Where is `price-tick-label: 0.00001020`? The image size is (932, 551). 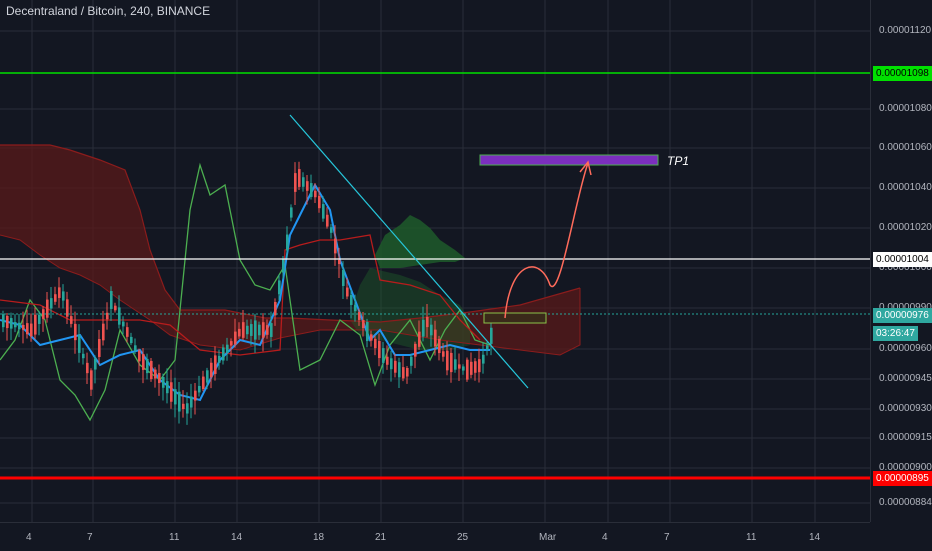 price-tick-label: 0.00001020 is located at coordinates (905, 227).